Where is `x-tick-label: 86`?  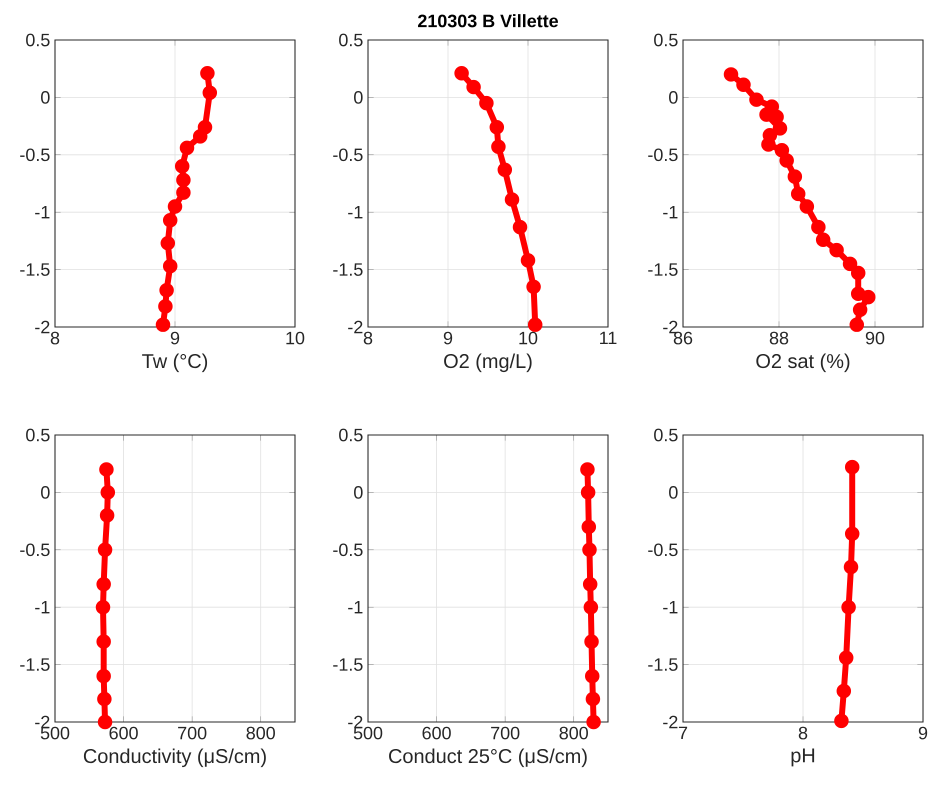 x-tick-label: 86 is located at coordinates (683, 338).